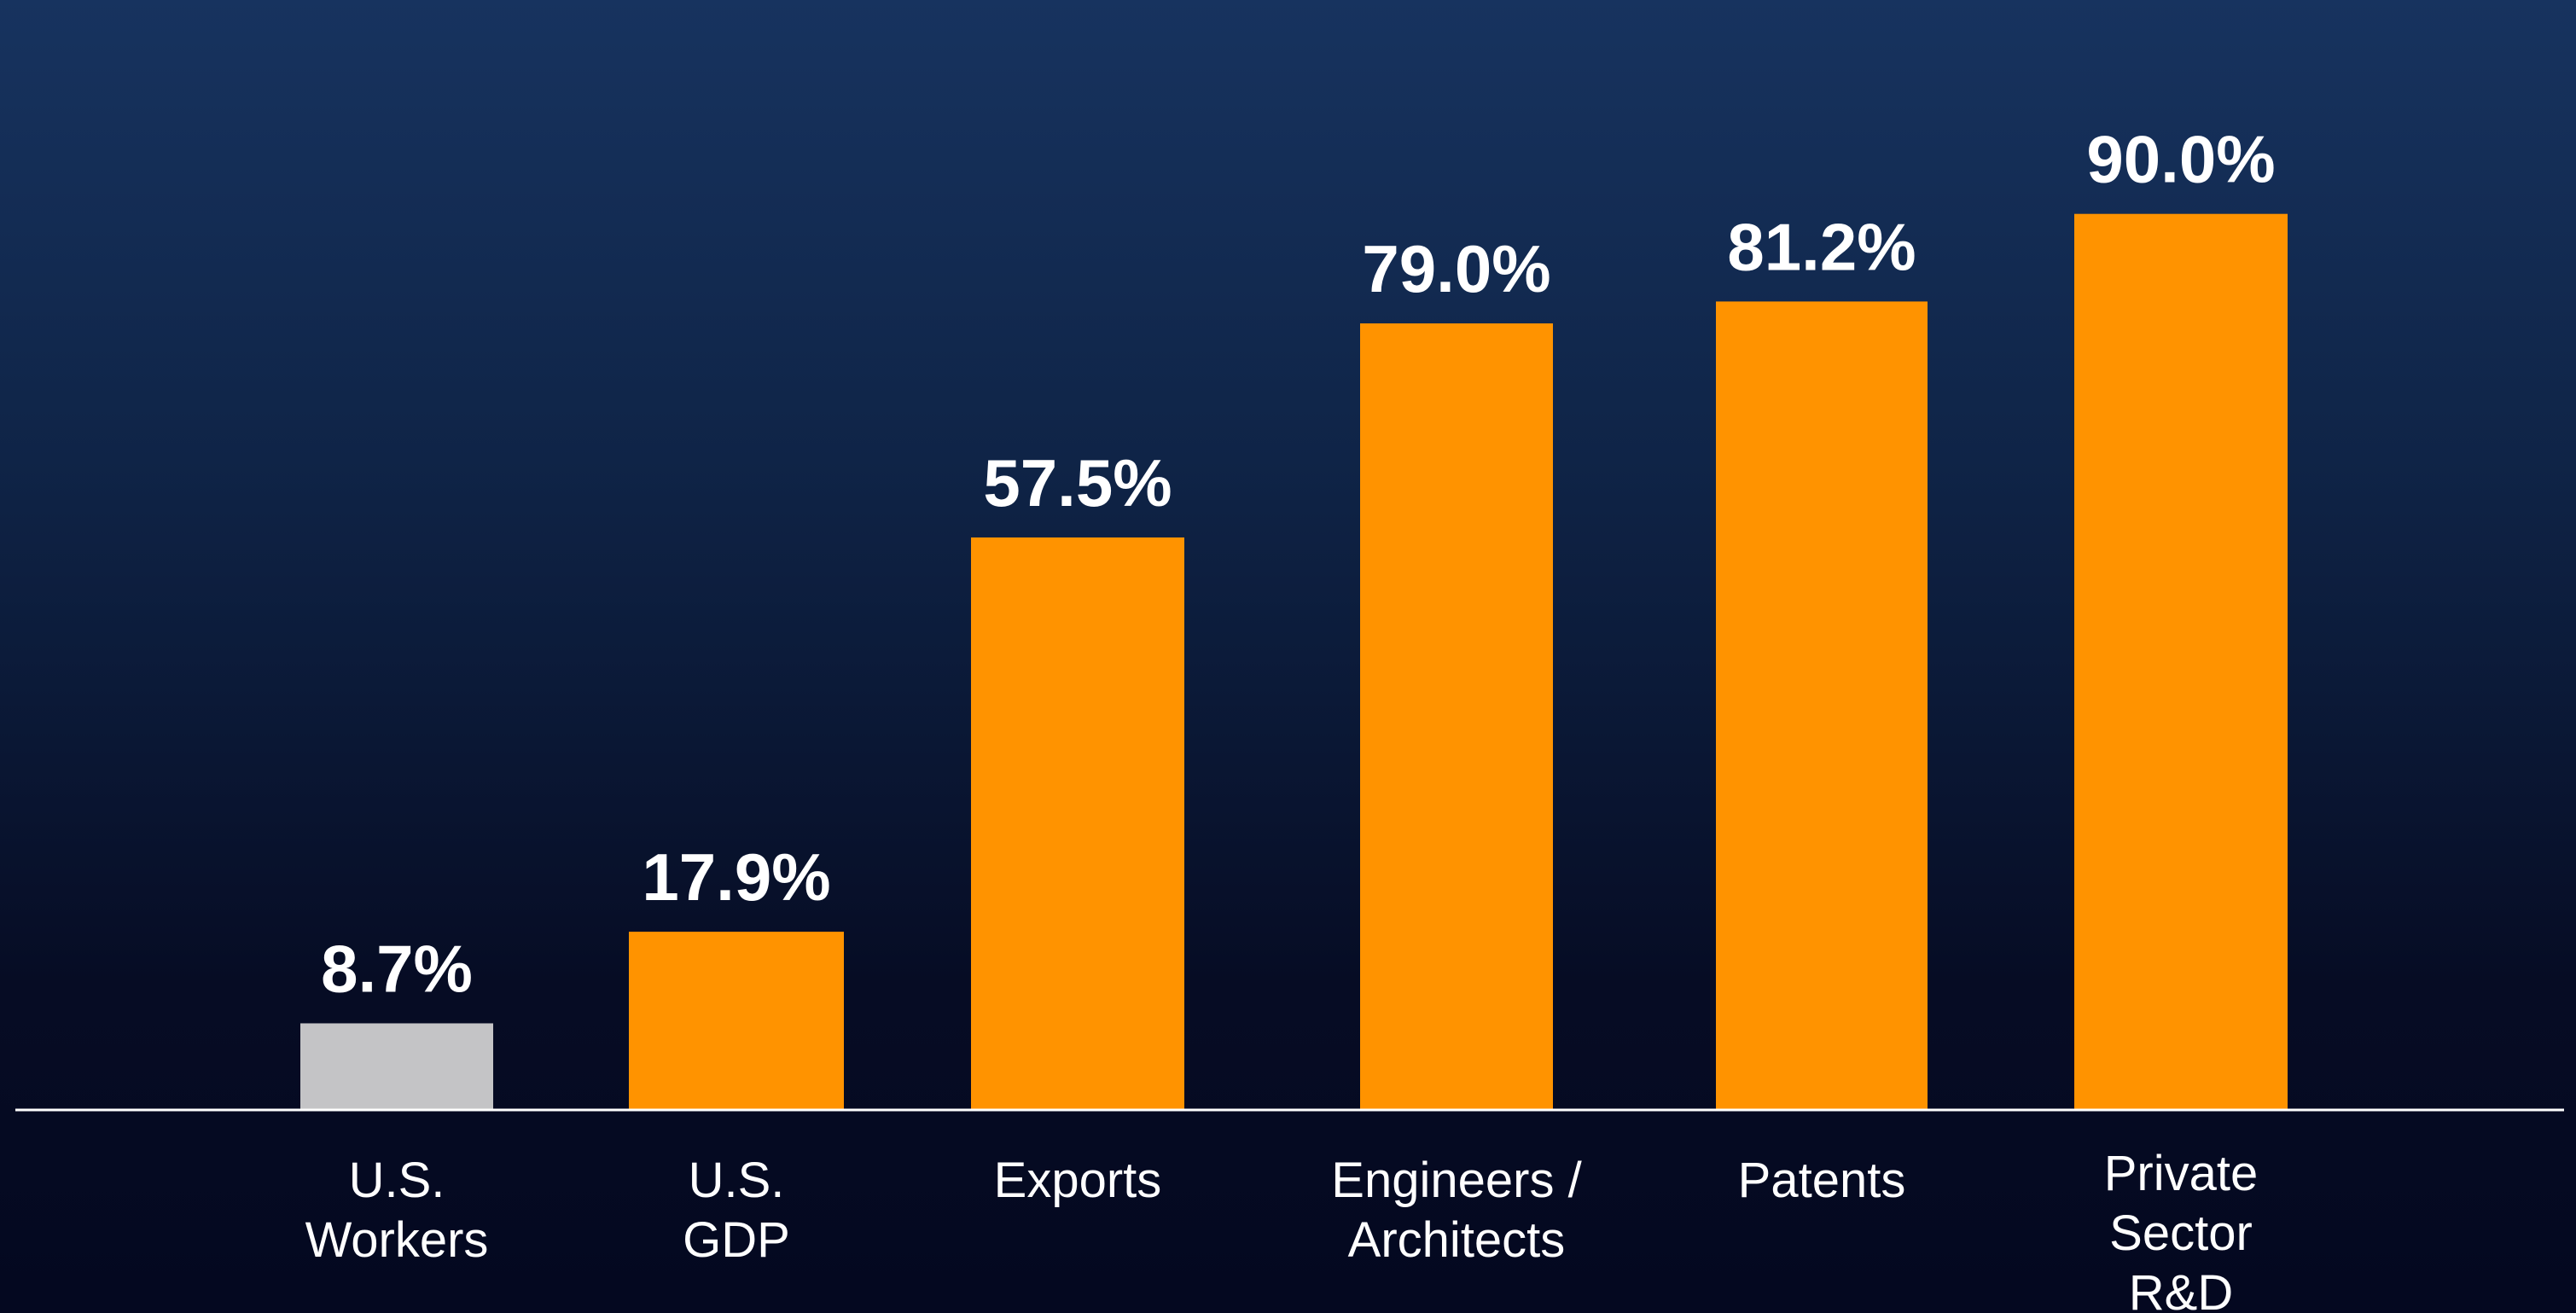 The width and height of the screenshot is (2576, 1313). Describe the element at coordinates (1457, 1180) in the screenshot. I see `category-label-3-line-0: Engineers /` at that location.